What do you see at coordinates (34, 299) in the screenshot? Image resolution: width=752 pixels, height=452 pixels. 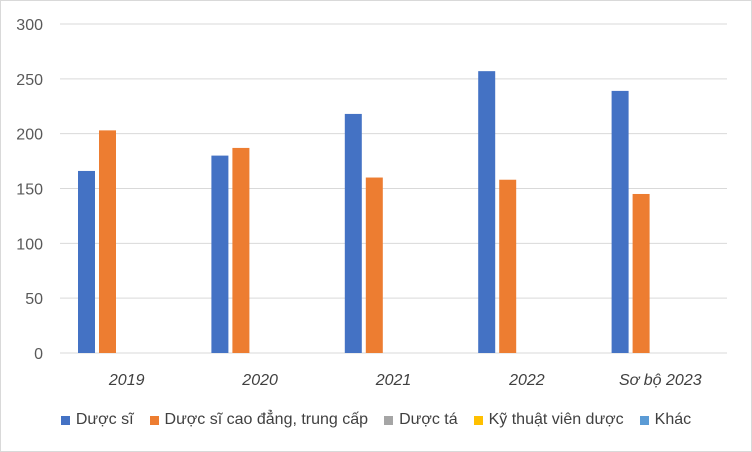 I see `y-tick-label: 50` at bounding box center [34, 299].